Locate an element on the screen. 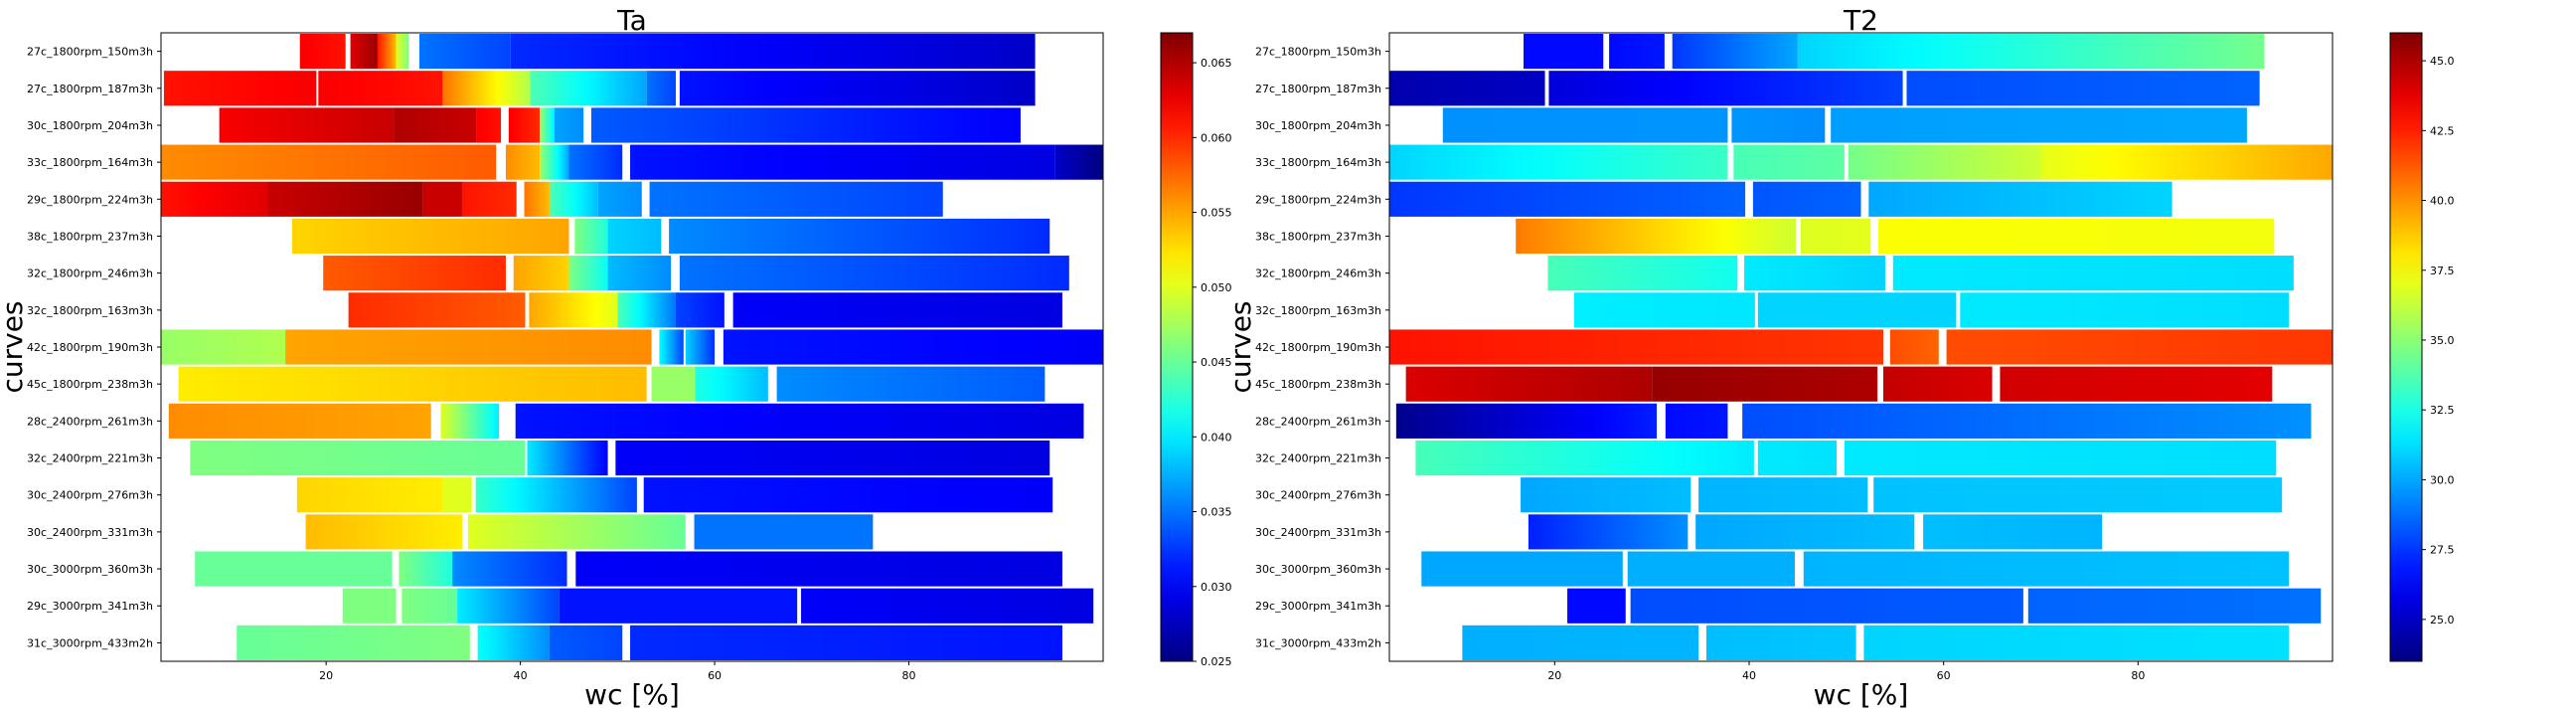 Image resolution: width=2576 pixels, height=716 pixels. colorbar-tick-label: 27.5 is located at coordinates (2442, 550).